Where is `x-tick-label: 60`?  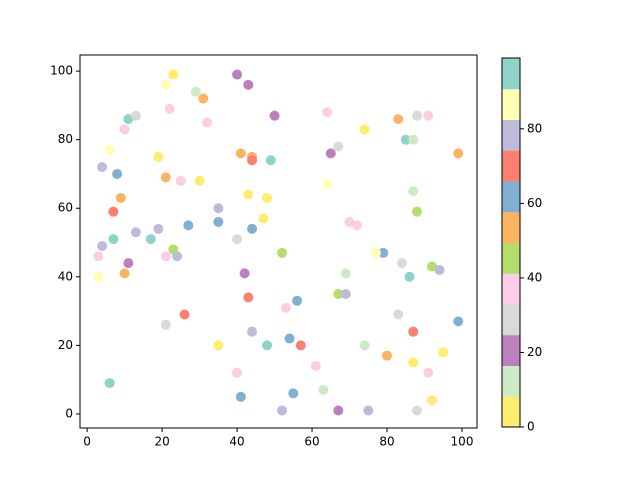
x-tick-label: 60 is located at coordinates (311, 442).